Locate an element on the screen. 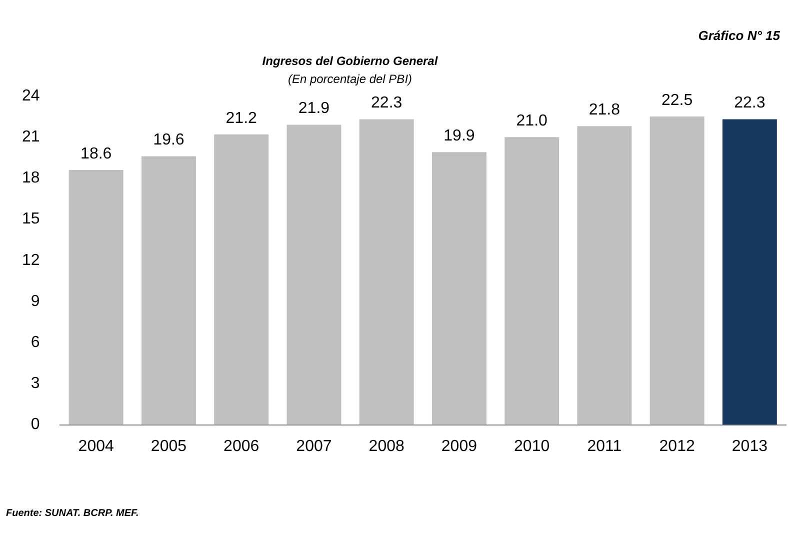 This screenshot has height=534, width=794. y-tick-label: 3 is located at coordinates (35, 383).